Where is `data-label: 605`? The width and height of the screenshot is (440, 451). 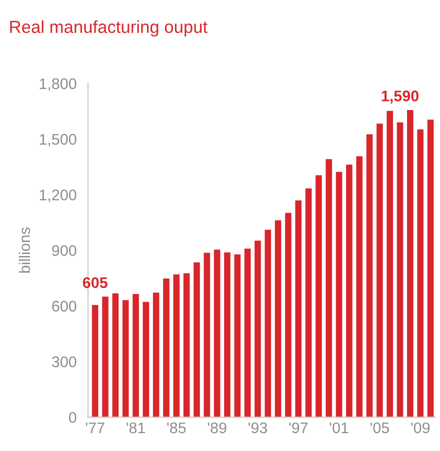 data-label: 605 is located at coordinates (95, 282).